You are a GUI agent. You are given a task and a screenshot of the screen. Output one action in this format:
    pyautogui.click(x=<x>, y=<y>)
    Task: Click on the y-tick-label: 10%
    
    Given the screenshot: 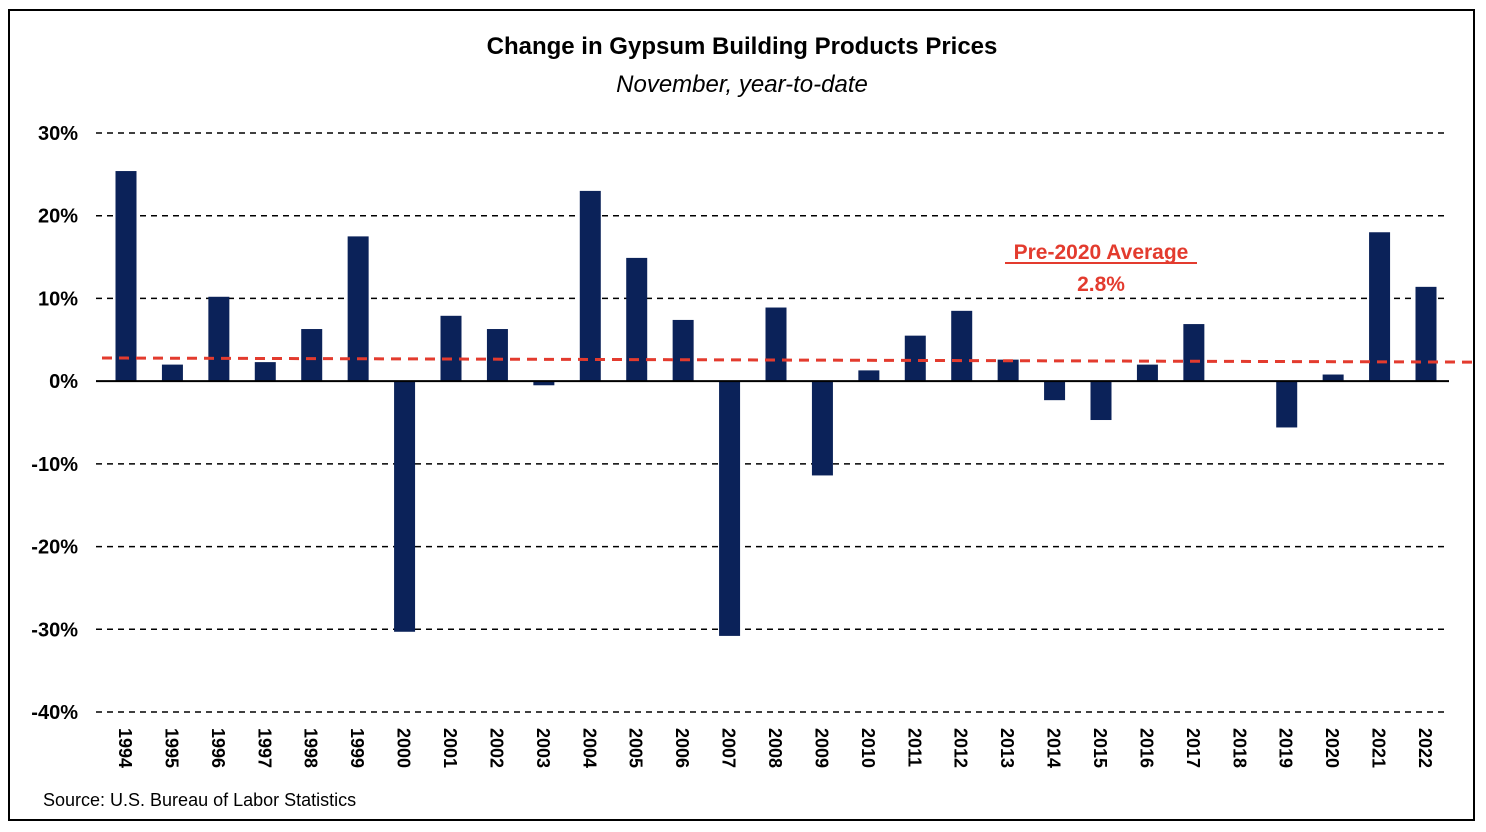 What is the action you would take?
    pyautogui.click(x=58, y=299)
    